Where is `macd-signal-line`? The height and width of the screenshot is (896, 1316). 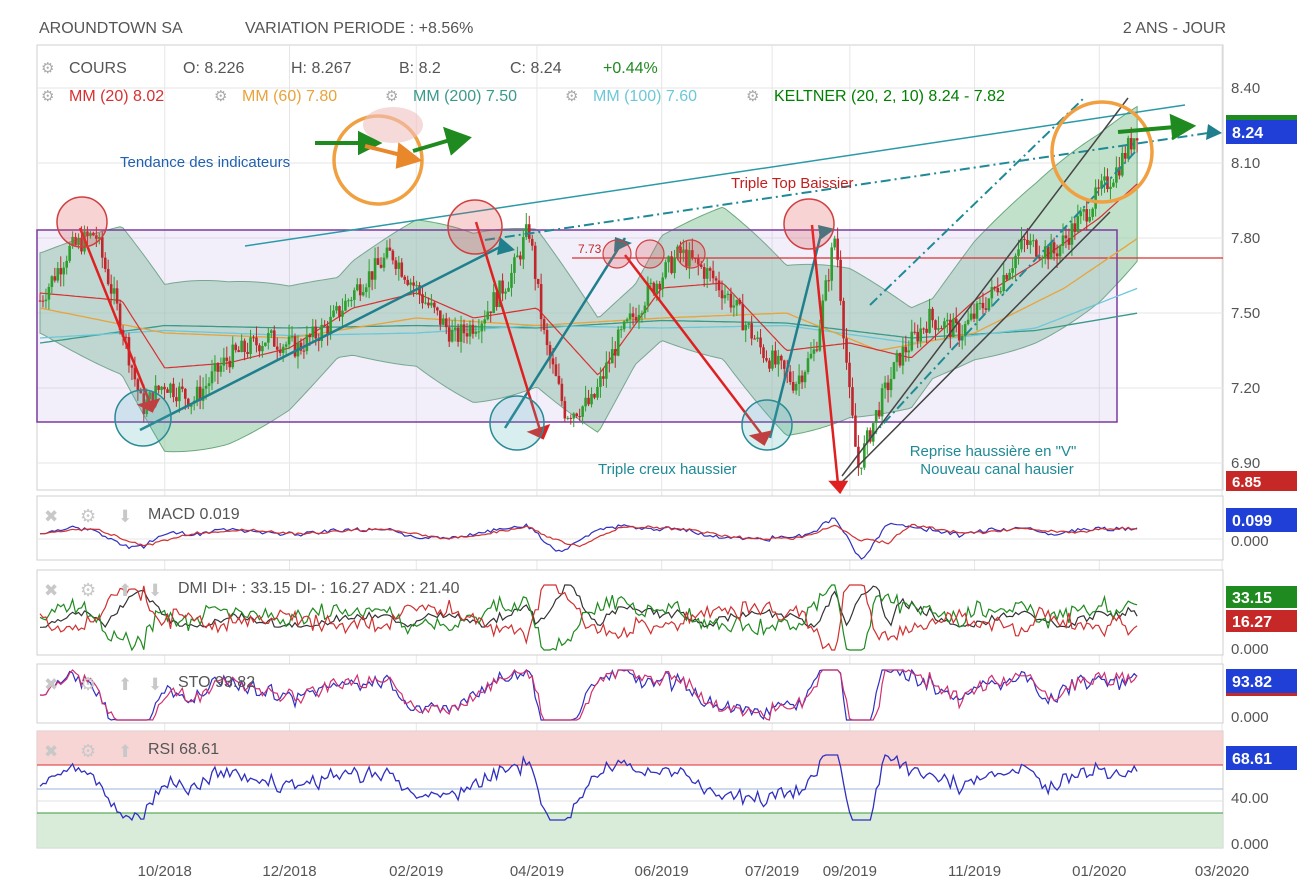 macd-signal-line is located at coordinates (589, 535).